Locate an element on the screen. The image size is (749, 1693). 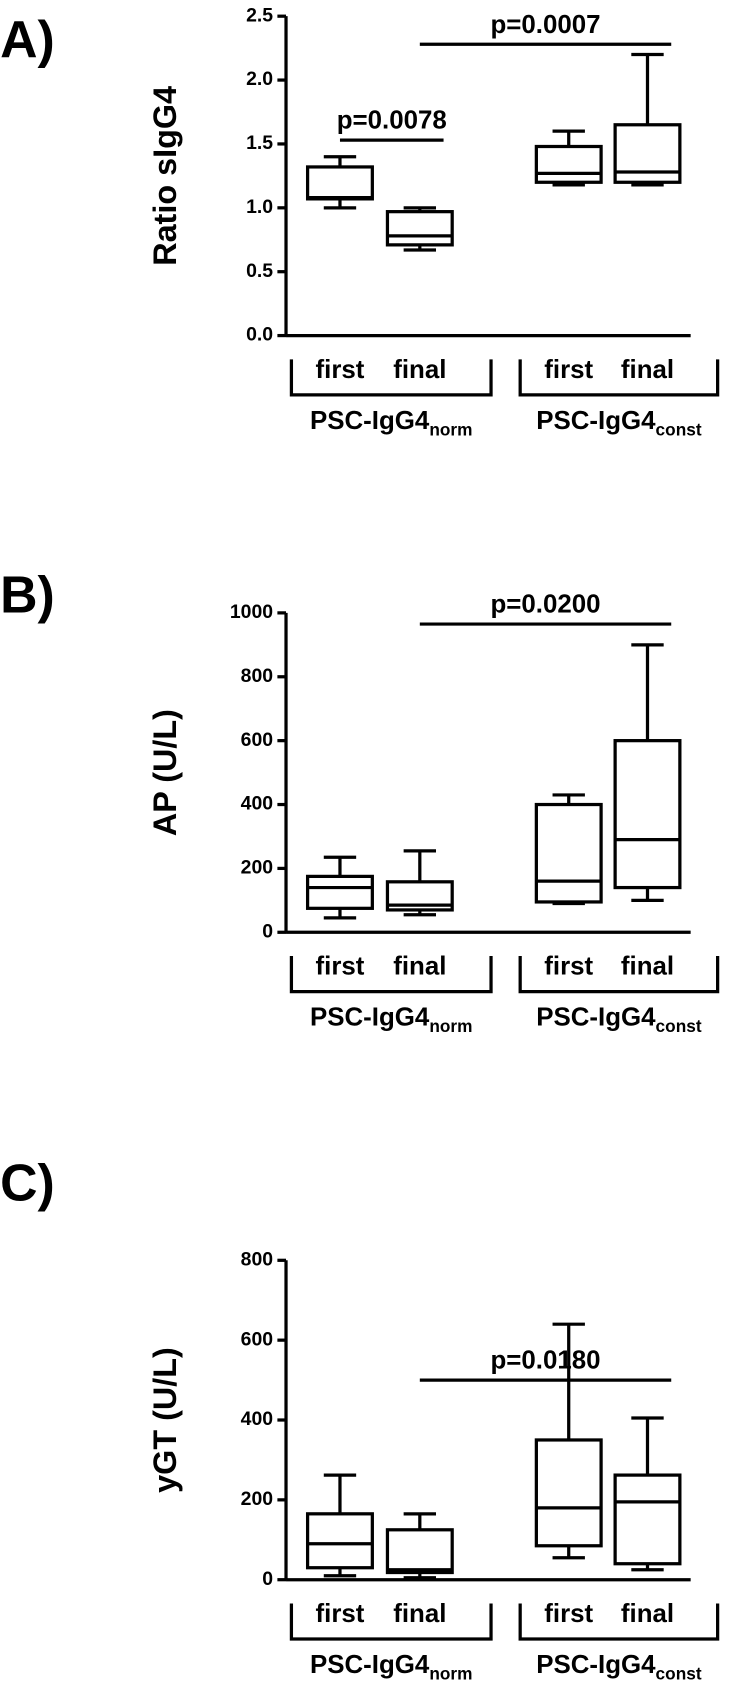
y-tick-label: 0.0 is located at coordinates (259, 335).